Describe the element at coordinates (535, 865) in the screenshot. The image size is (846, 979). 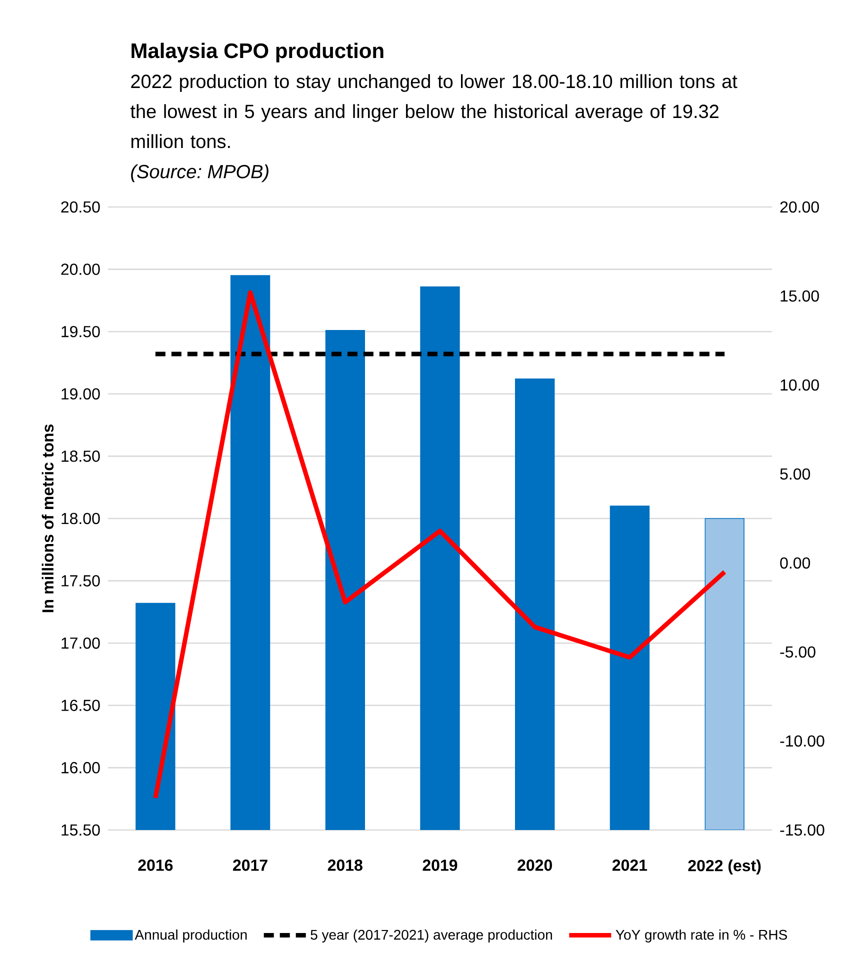
I see `x-tick-label: 2020` at that location.